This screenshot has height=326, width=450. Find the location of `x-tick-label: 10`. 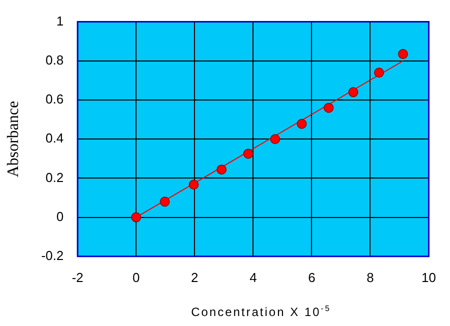

x-tick-label: 10 is located at coordinates (429, 277).